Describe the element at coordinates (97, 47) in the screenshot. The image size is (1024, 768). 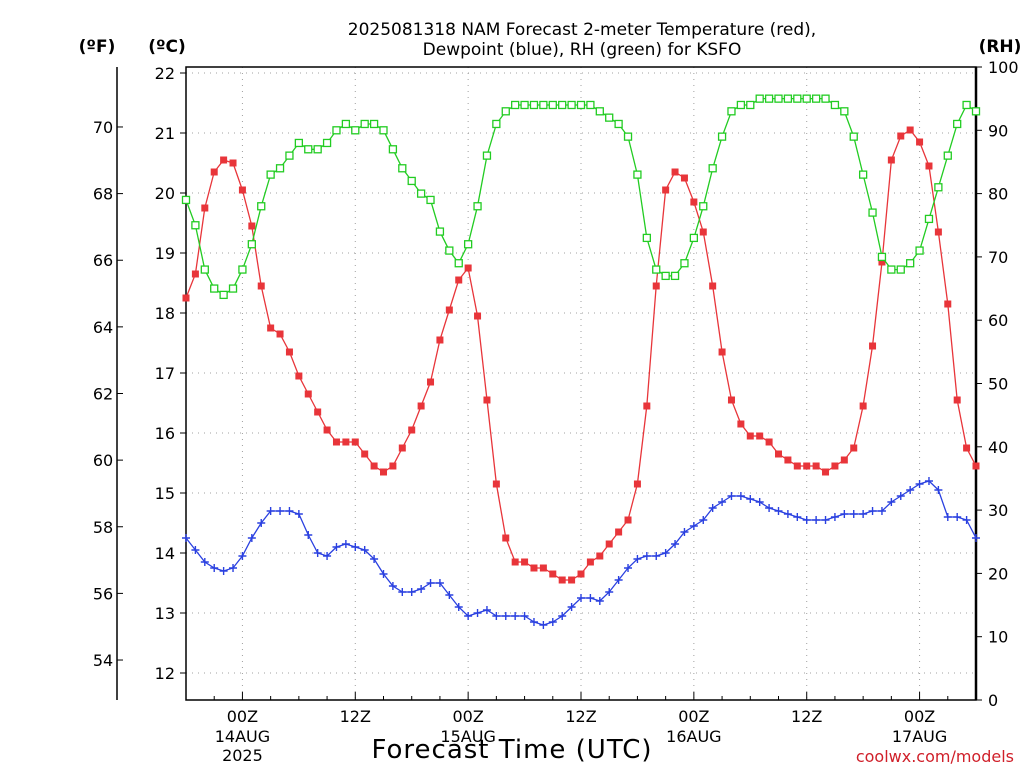
I see `fahrenheit-unit-label: (ºF)` at that location.